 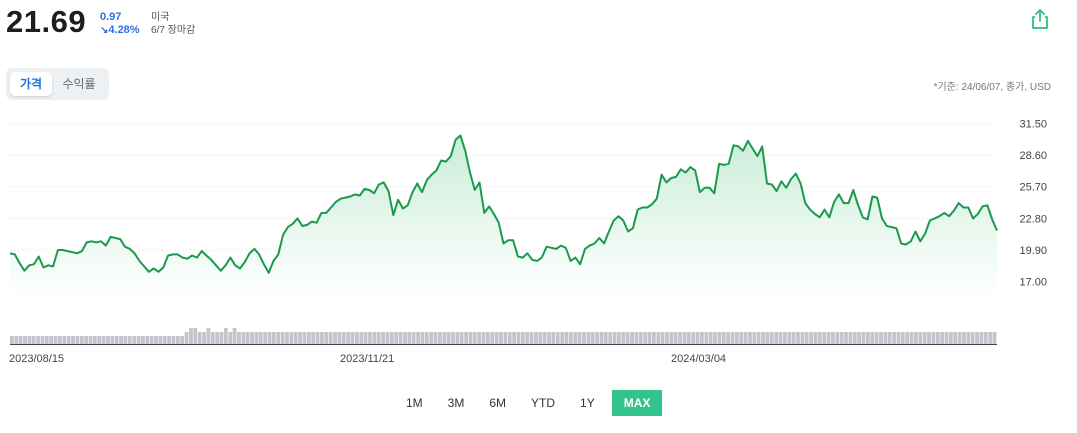 I want to click on y-tick-label: 31.50, so click(x=1033, y=124).